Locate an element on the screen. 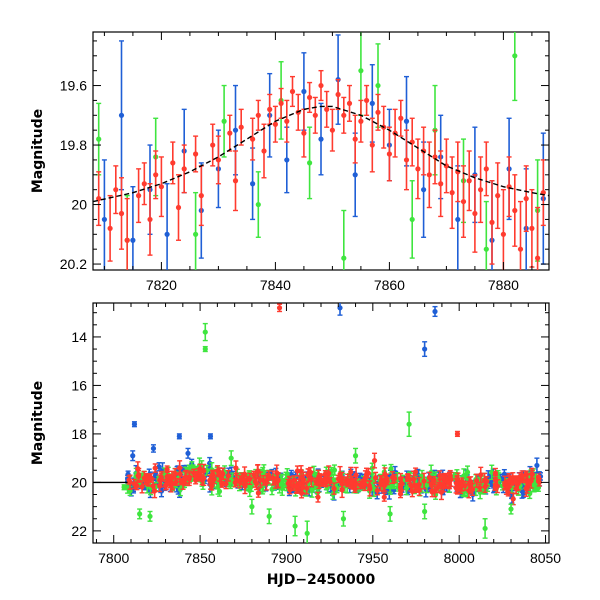 This screenshot has height=600, width=600. bottom-outlier-red-point is located at coordinates (374, 460).